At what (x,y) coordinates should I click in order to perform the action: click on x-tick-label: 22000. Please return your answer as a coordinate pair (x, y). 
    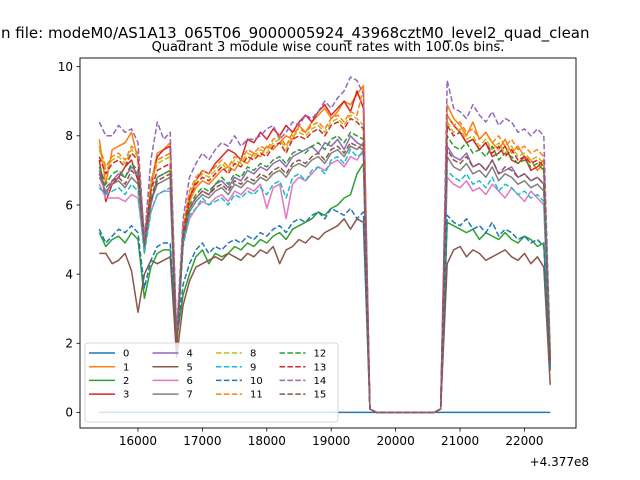
    Looking at the image, I should click on (524, 441).